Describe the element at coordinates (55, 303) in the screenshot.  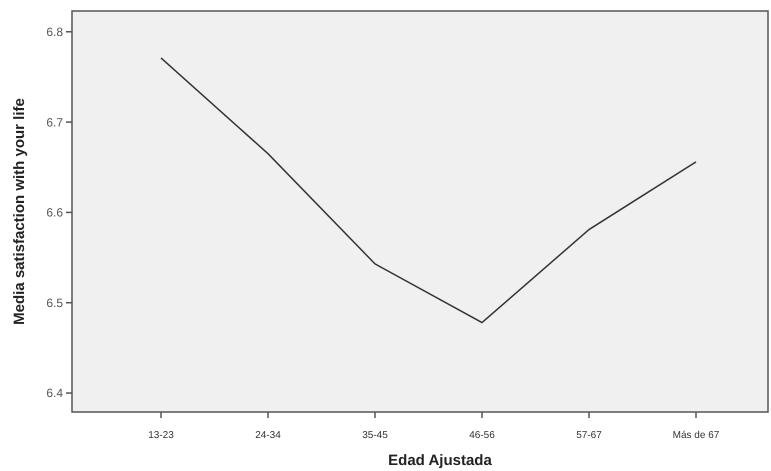
I see `y-tick-label: 6.5` at that location.